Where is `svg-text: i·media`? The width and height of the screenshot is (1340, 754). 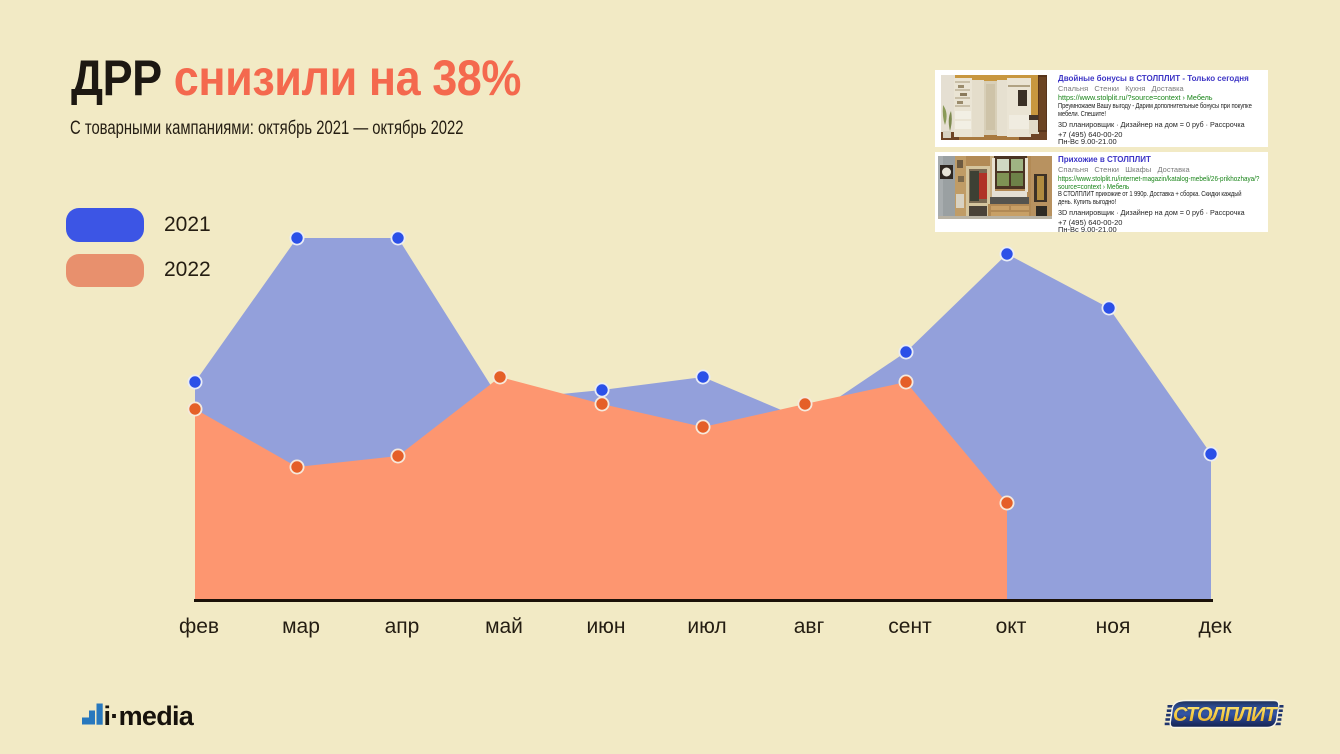 svg-text: i·media is located at coordinates (149, 715).